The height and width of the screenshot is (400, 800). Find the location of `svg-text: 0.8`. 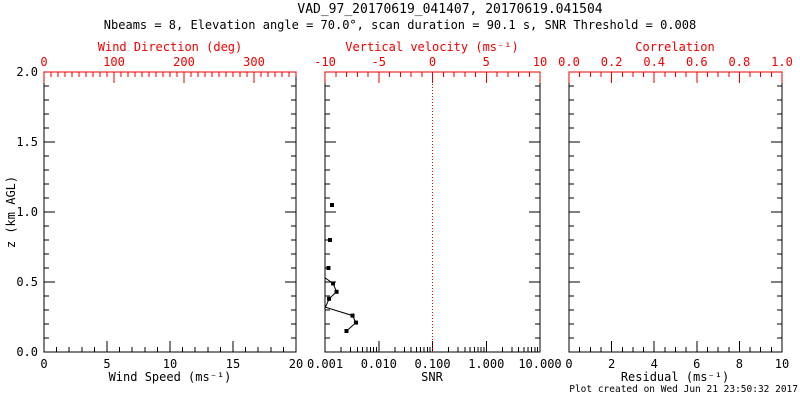

svg-text: 0.8 is located at coordinates (740, 62).